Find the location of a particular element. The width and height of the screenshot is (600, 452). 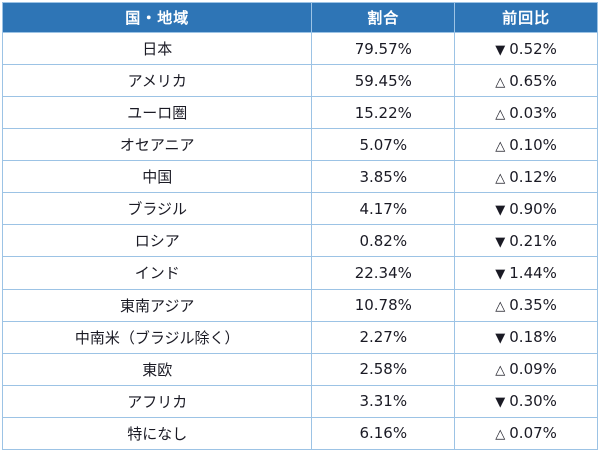

share-cell: 2.27% is located at coordinates (383, 337).